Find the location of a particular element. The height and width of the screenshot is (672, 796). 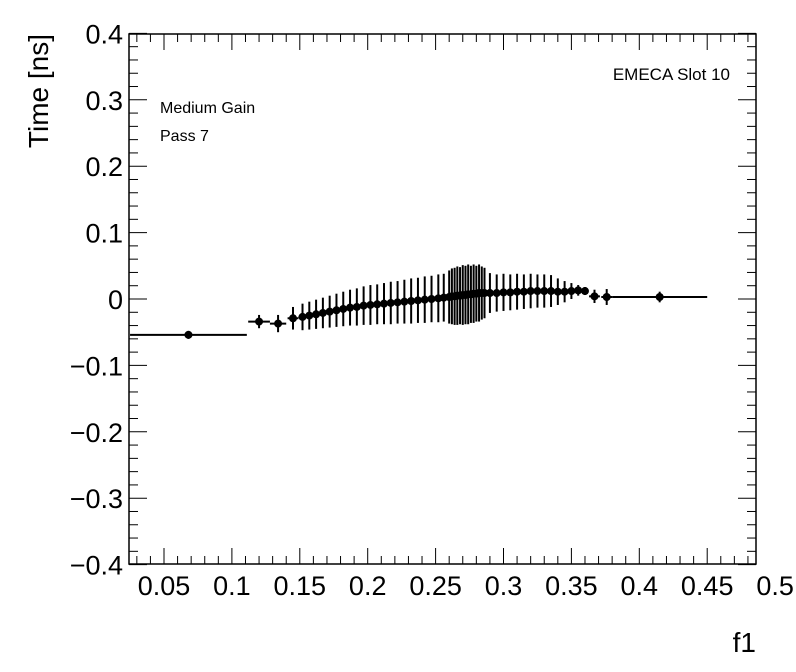

x-tick-label: 0.4 is located at coordinates (640, 586).